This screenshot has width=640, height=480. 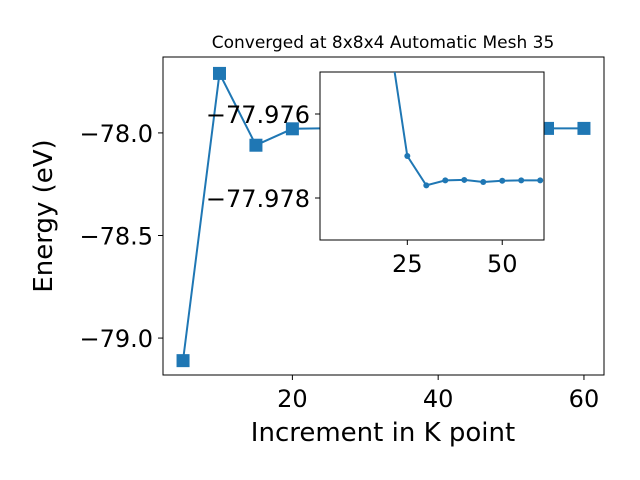 What do you see at coordinates (44, 215) in the screenshot?
I see `y-axis-label: Energy (eV)` at bounding box center [44, 215].